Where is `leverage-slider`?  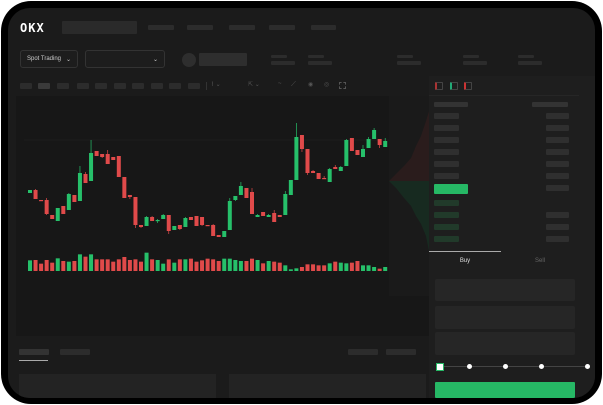 leverage-slider is located at coordinates (513, 367).